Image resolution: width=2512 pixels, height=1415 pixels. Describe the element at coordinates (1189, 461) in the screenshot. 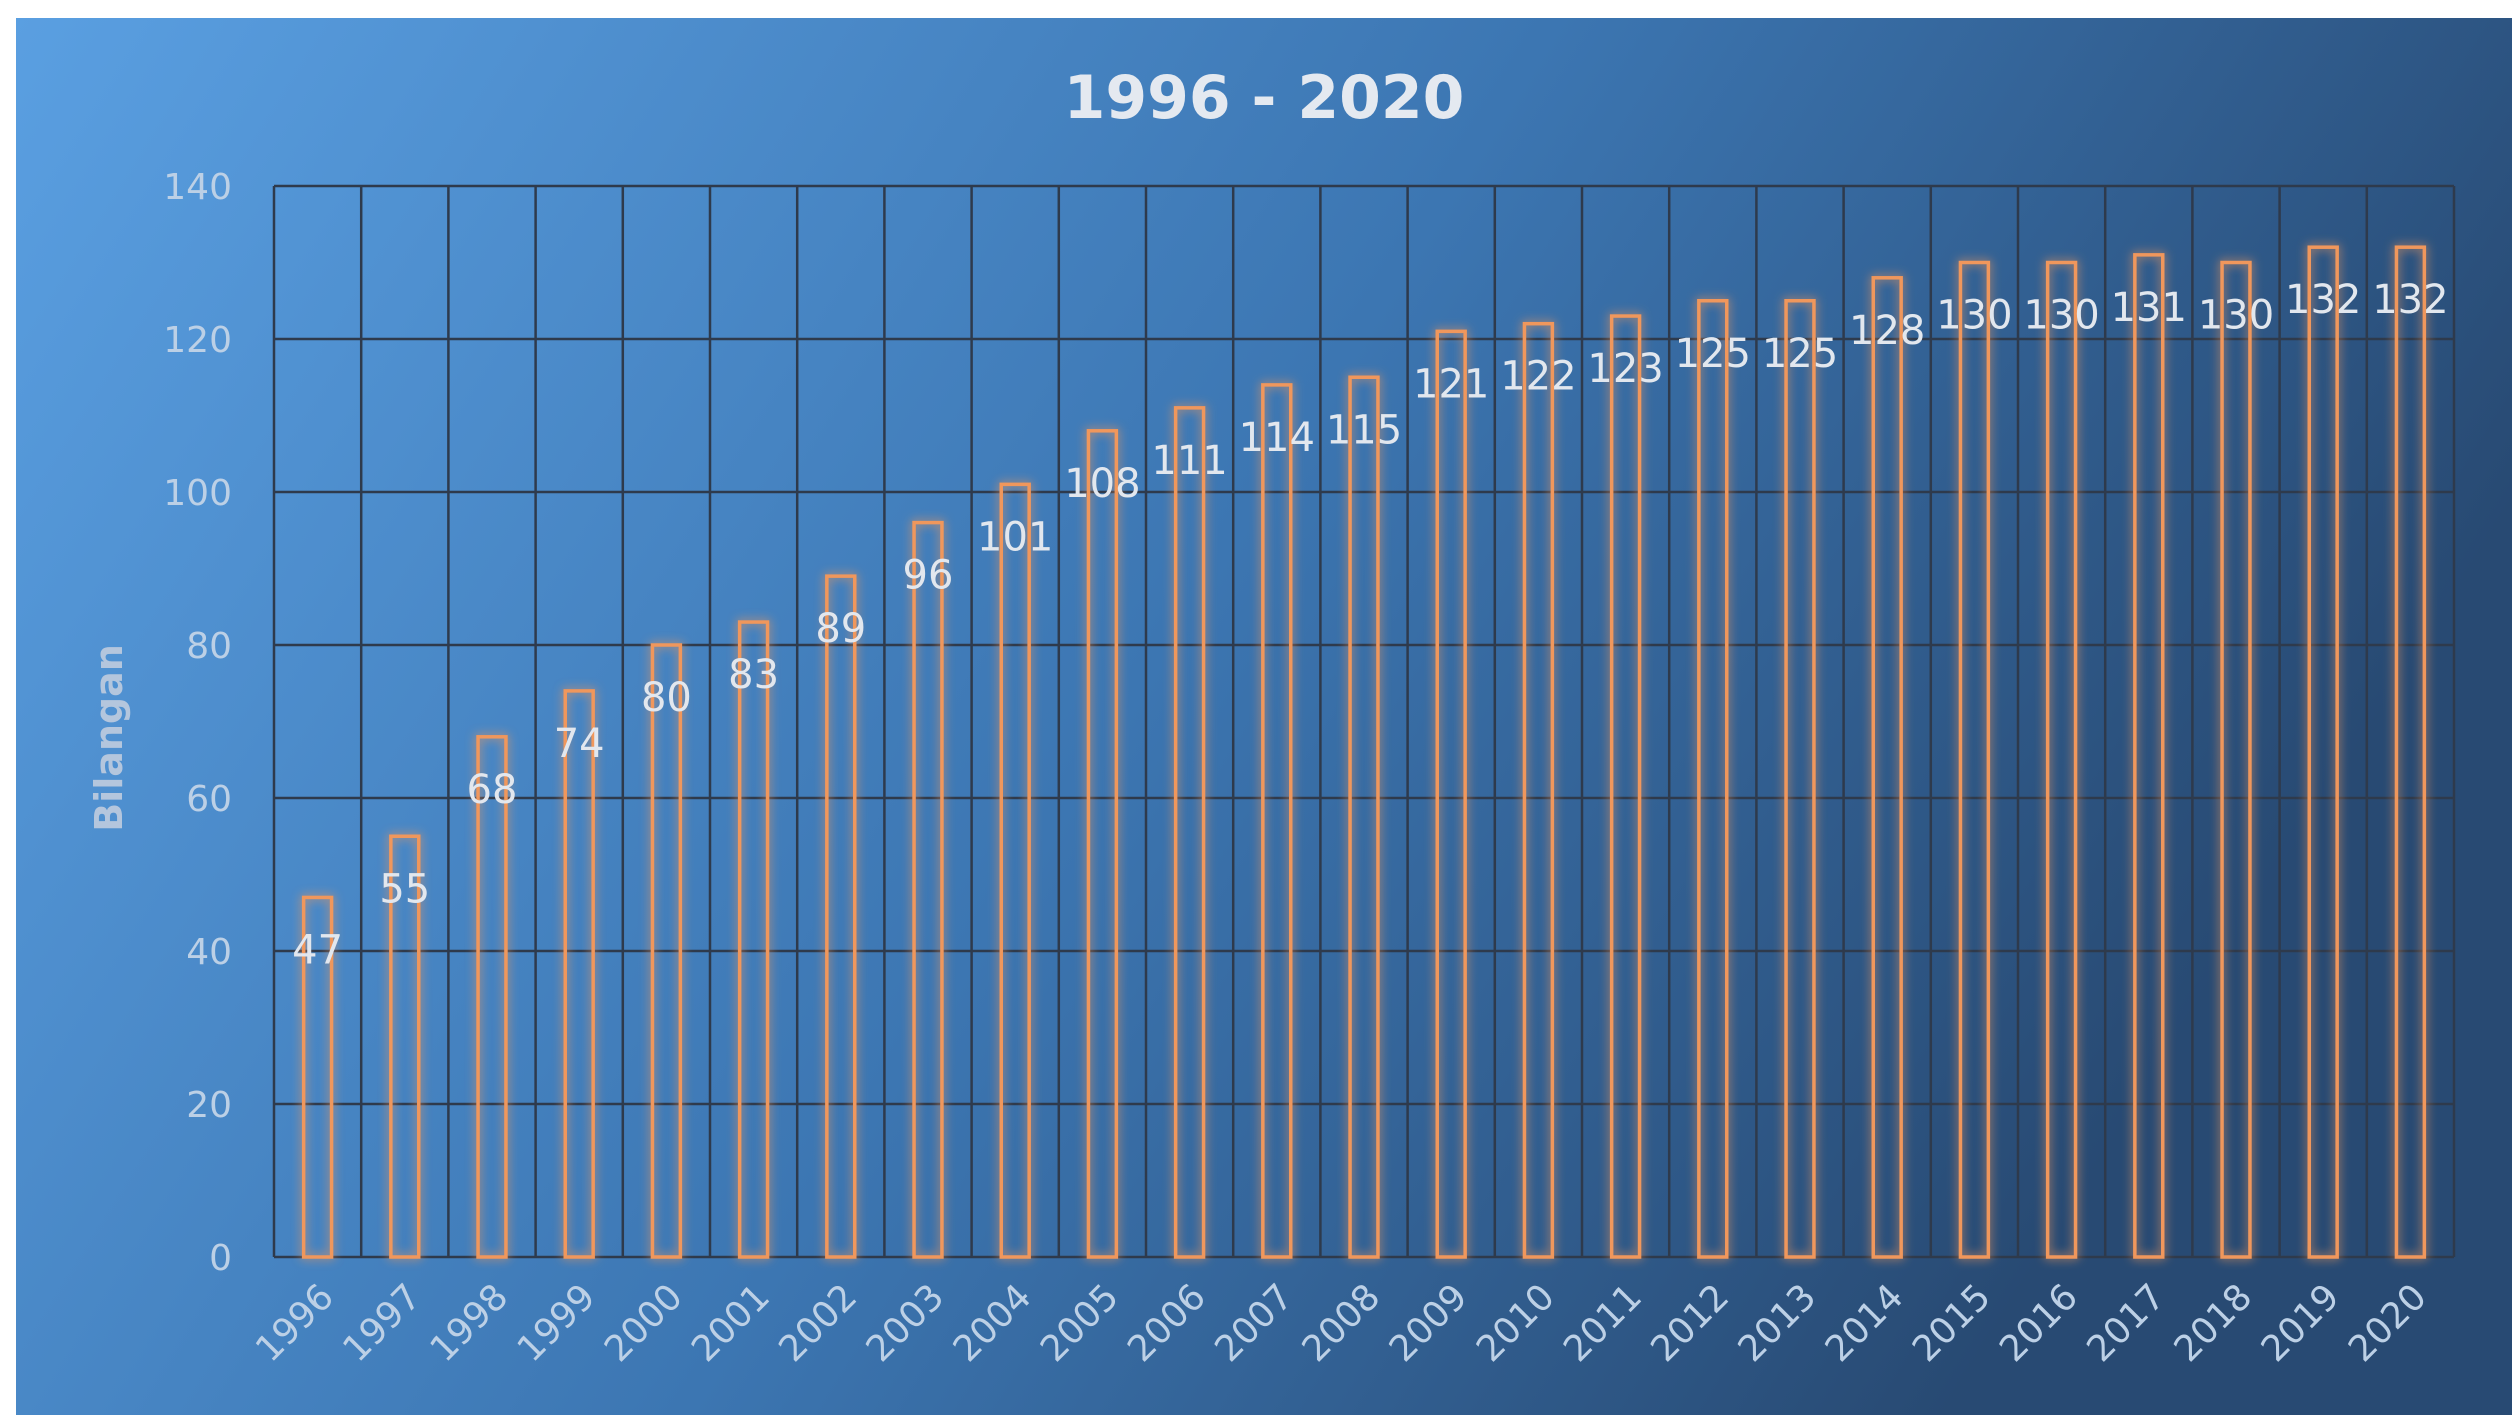

I see `data-label-2006: 111` at that location.